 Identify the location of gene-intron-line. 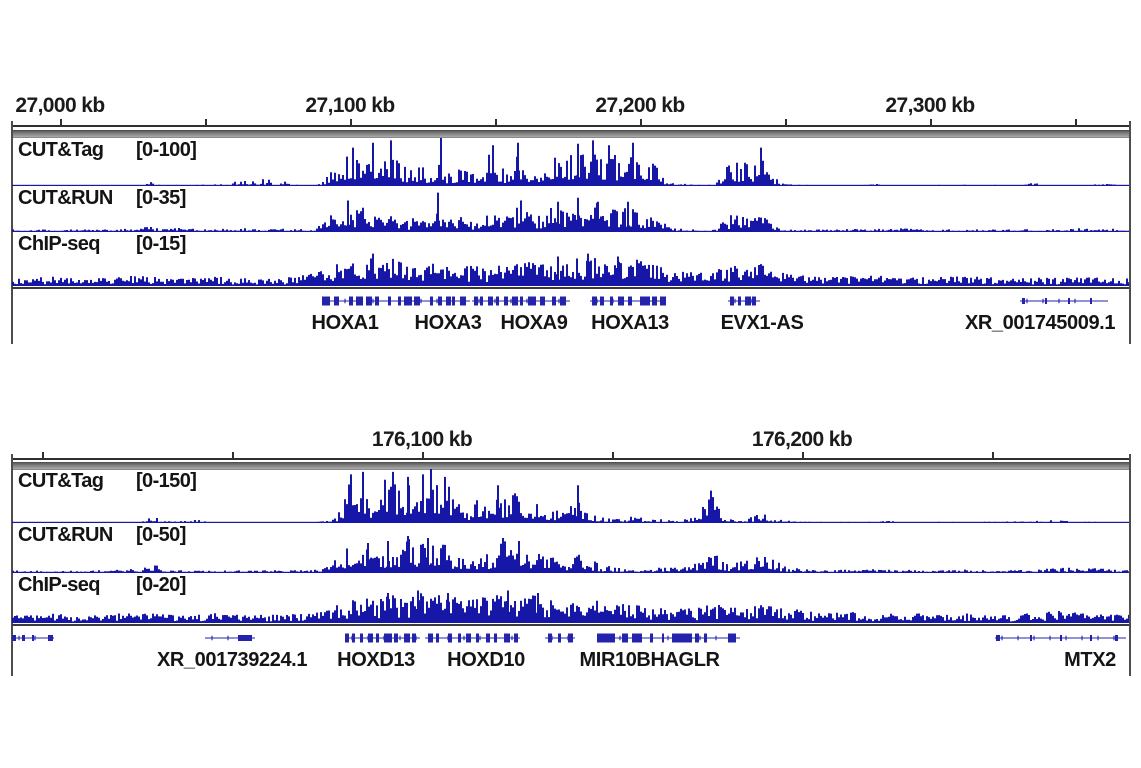
(668, 638).